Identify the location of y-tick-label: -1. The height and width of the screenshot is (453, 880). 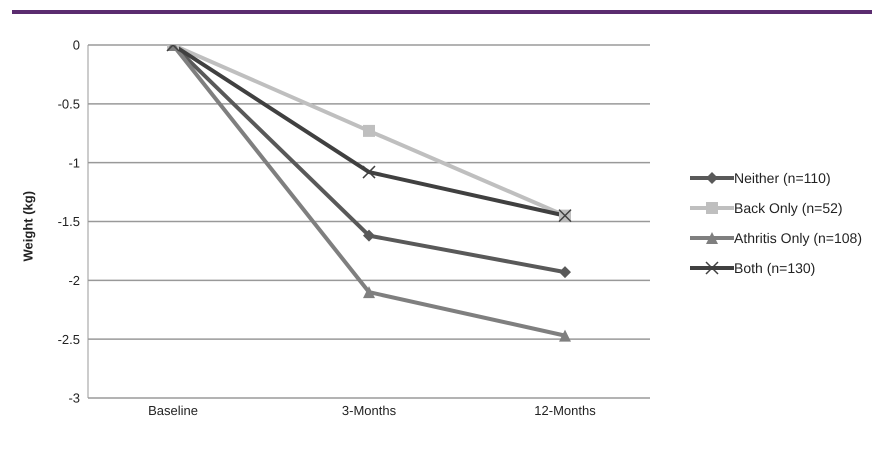
(74, 162).